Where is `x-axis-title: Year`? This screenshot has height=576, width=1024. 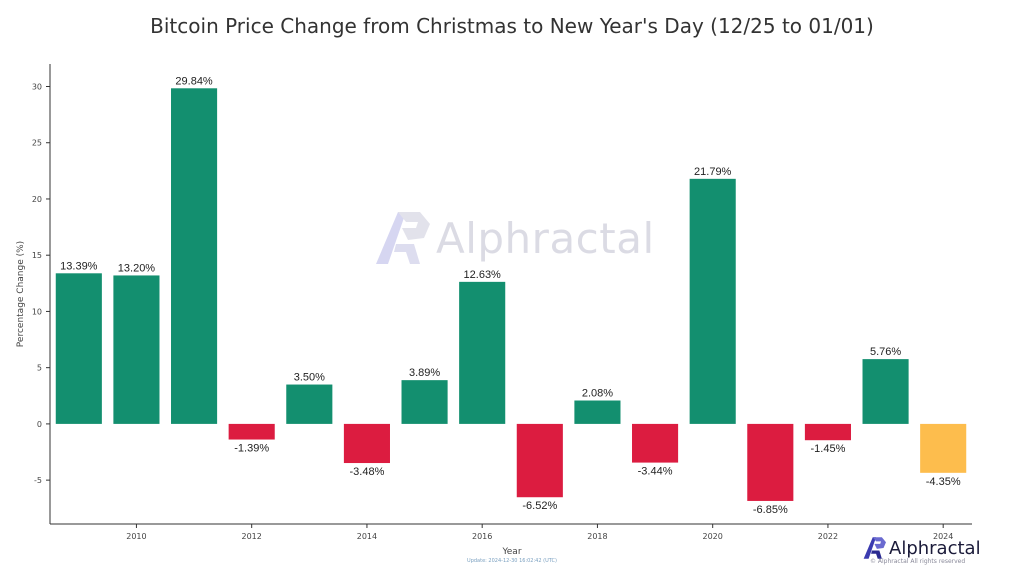
x-axis-title: Year is located at coordinates (512, 552).